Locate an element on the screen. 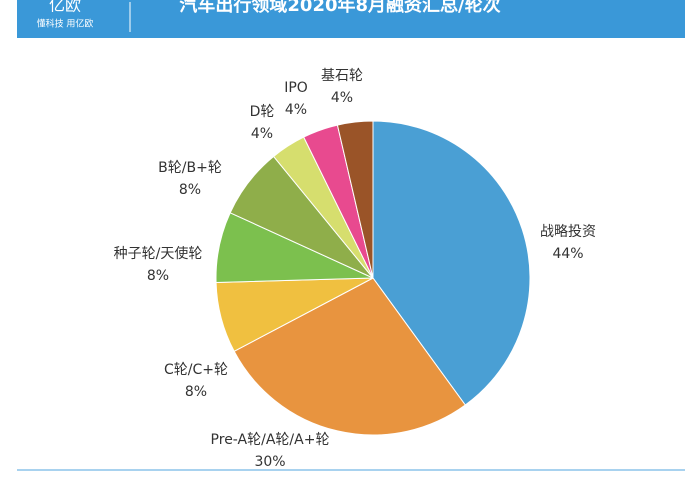  slice-label: 基石轮 is located at coordinates (342, 75).